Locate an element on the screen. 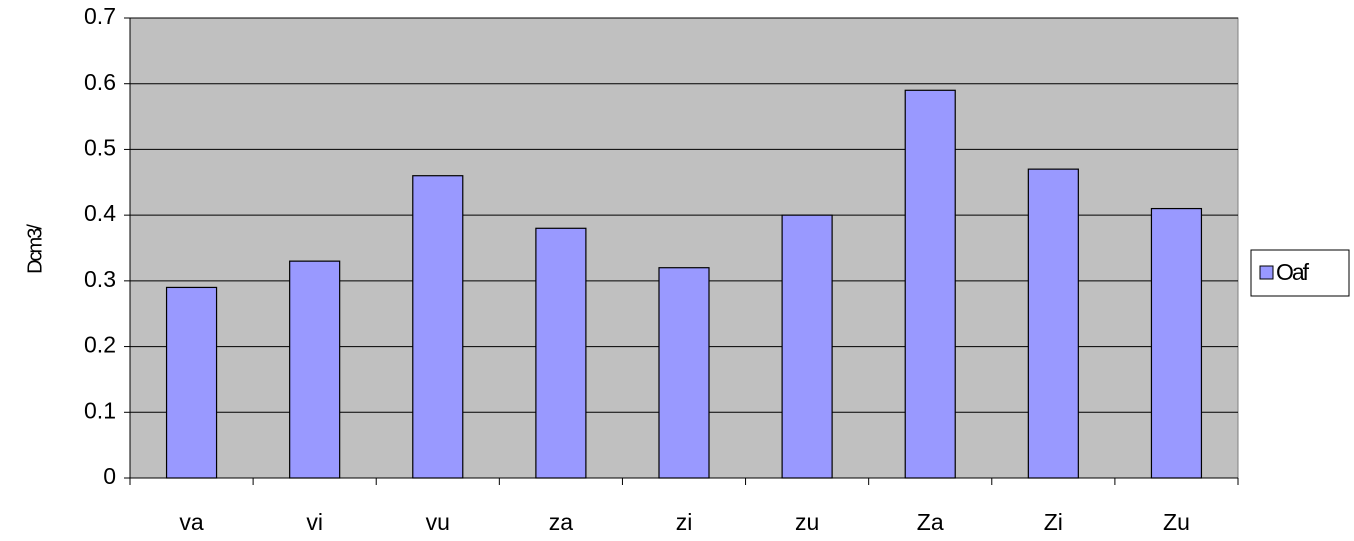 Image resolution: width=1354 pixels, height=541 pixels. y-tick-label: 0 is located at coordinates (109, 476).